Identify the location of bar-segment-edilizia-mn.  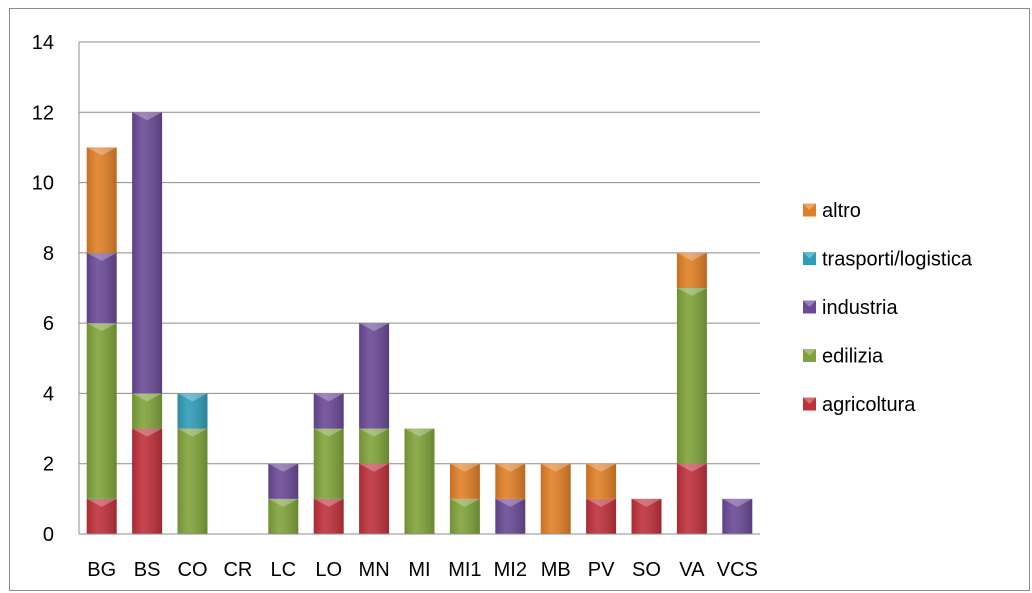
(374, 446).